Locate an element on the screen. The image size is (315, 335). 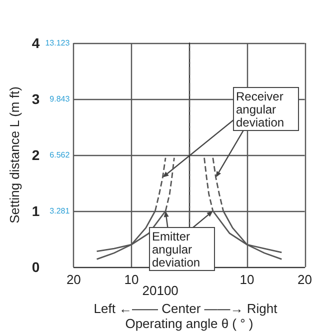
y-tick-label: 4 is located at coordinates (36, 43).